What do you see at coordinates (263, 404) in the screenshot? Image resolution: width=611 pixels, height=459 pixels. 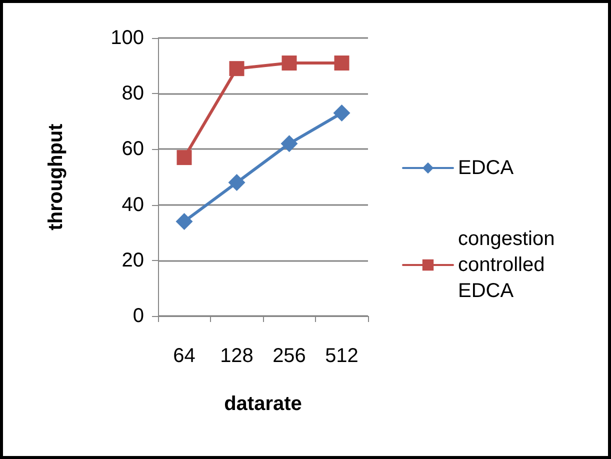 I see `x-axis-title: datarate` at bounding box center [263, 404].